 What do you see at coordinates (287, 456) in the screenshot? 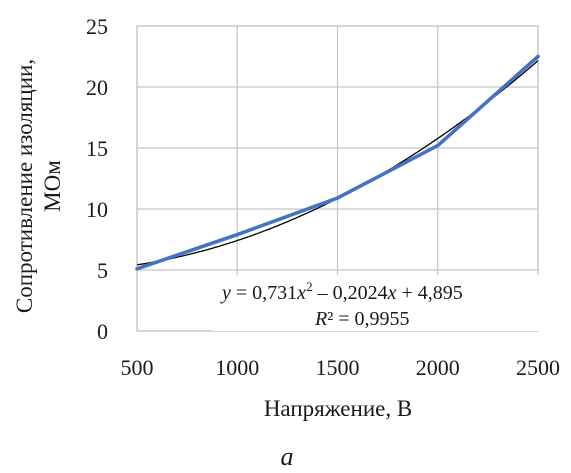
I see `figure-caption: а` at bounding box center [287, 456].